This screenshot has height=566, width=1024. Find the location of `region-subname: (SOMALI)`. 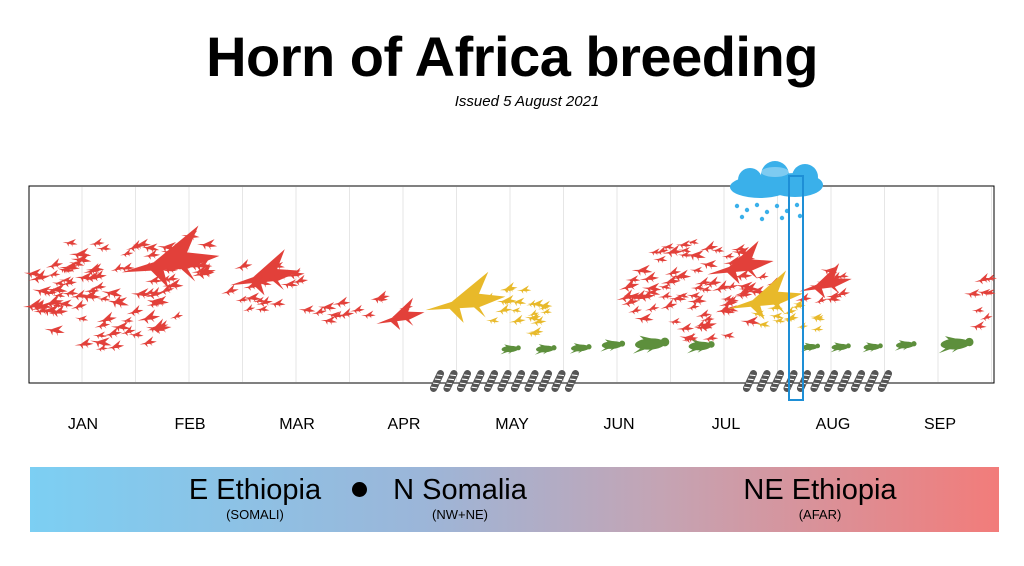

region-subname: (SOMALI) is located at coordinates (255, 514).